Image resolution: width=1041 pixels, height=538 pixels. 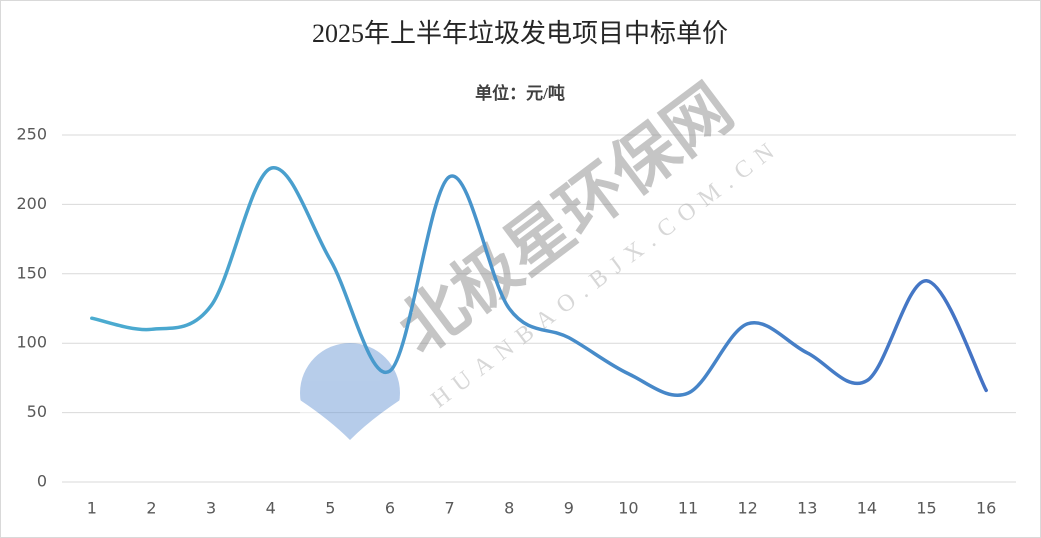 I want to click on x-tick-label: 9, so click(x=569, y=508).